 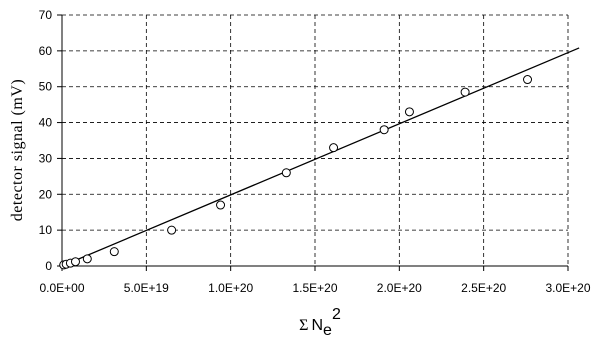 I want to click on x-axis-title-sigma: Σ, so click(x=303, y=325).